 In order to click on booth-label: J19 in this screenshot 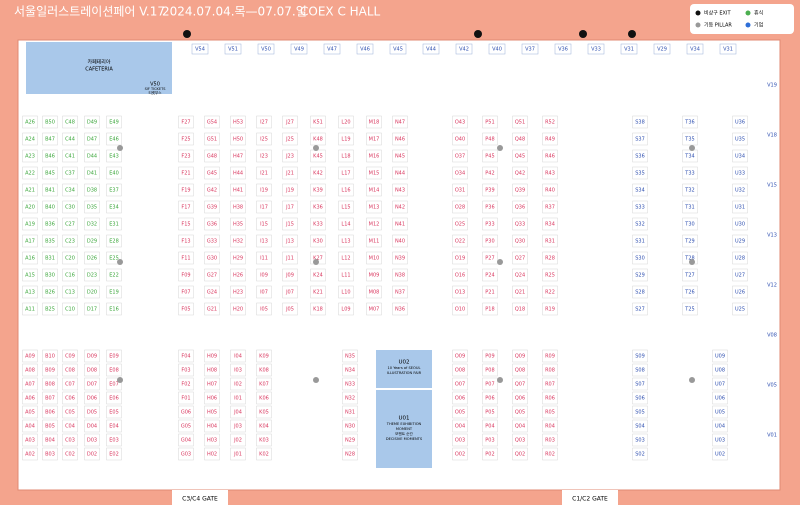, I will do `click(289, 191)`.